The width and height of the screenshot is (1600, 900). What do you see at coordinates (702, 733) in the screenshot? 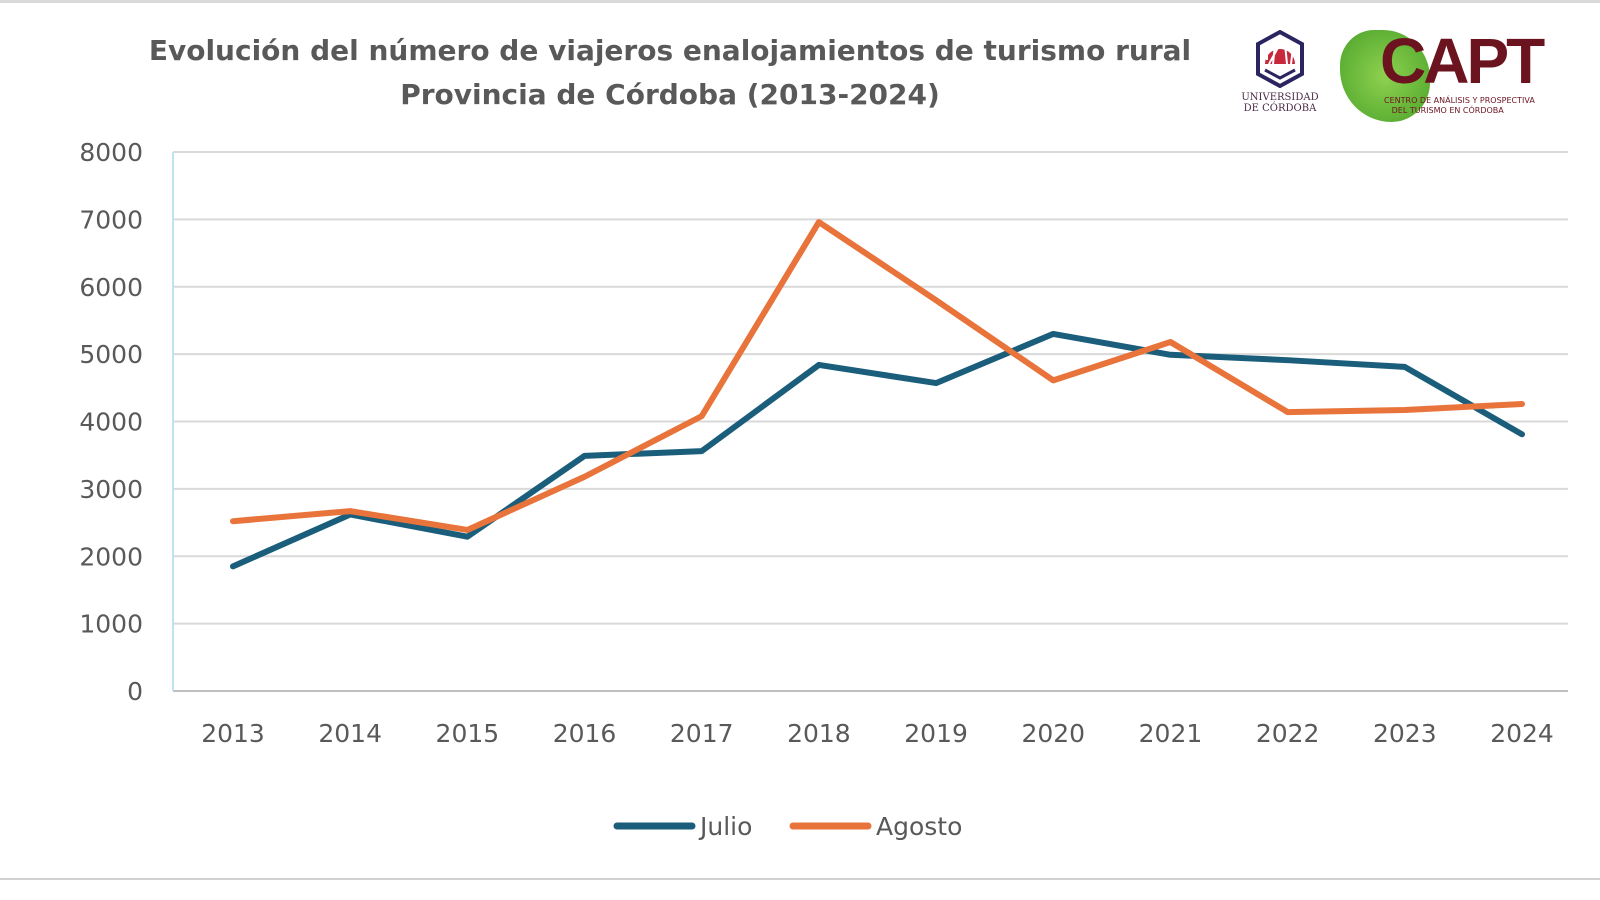
I see `x-tick-label: 2017` at bounding box center [702, 733].